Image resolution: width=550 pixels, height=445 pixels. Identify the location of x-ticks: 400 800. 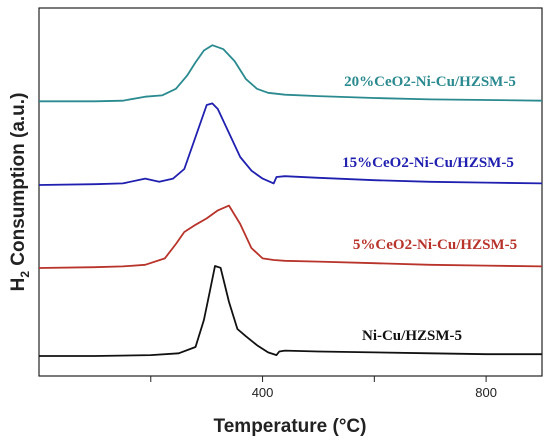
(323, 388).